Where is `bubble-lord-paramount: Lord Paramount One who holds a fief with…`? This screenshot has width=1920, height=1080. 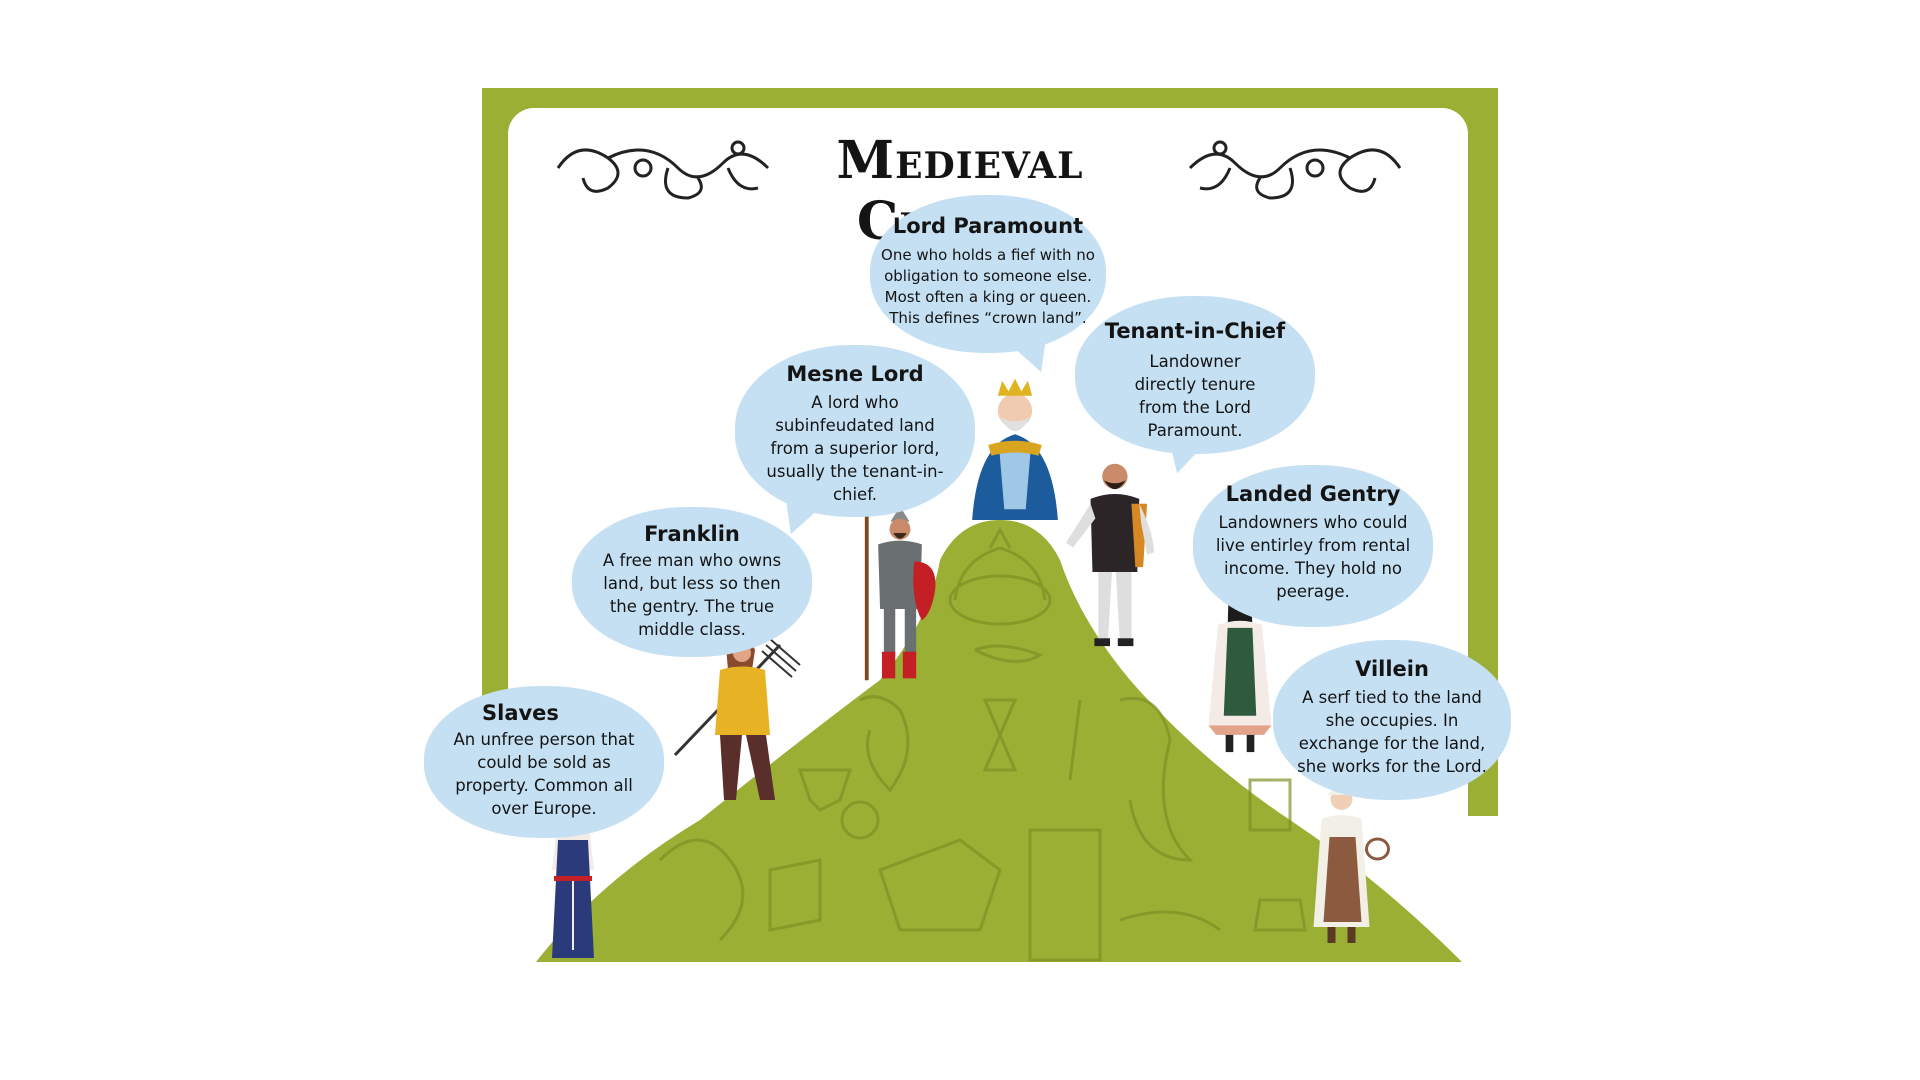
bubble-lord-paramount: Lord Paramount One who holds a fief with… is located at coordinates (988, 286).